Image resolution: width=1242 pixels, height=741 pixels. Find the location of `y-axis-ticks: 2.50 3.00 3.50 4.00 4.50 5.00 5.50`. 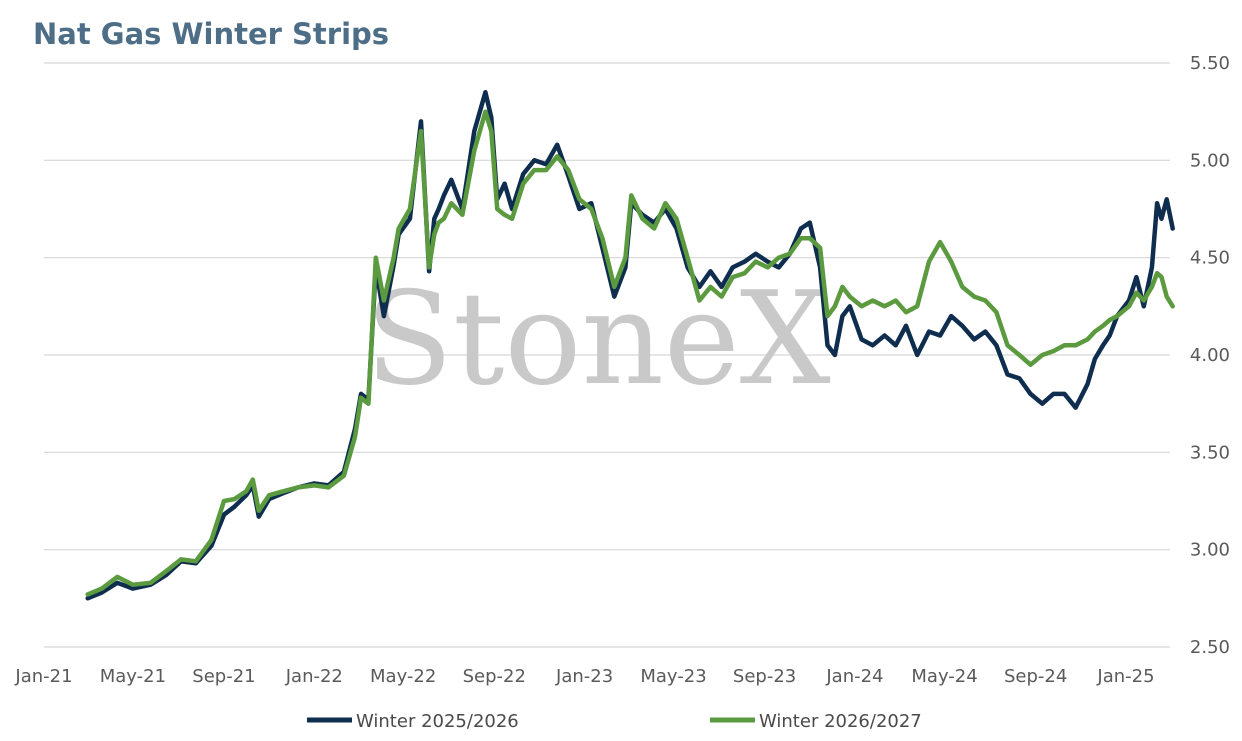

y-axis-ticks: 2.50 3.00 3.50 4.00 4.50 5.00 5.50 is located at coordinates (1210, 355).